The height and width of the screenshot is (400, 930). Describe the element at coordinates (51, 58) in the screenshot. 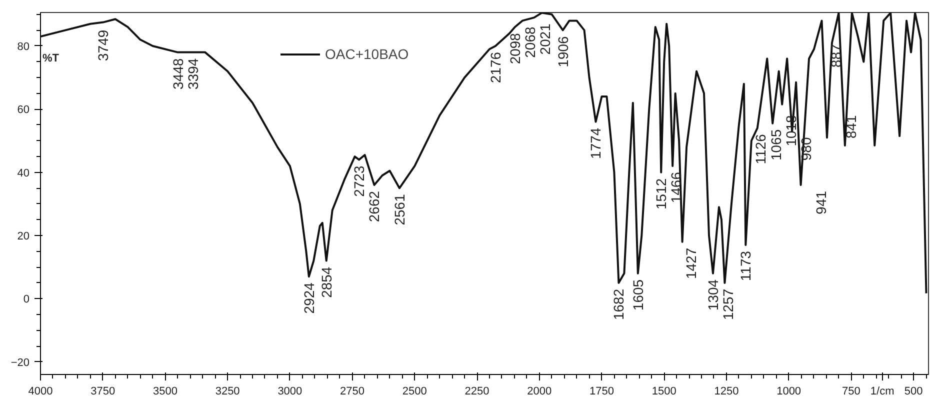

I see `y-axis-title: %T` at that location.